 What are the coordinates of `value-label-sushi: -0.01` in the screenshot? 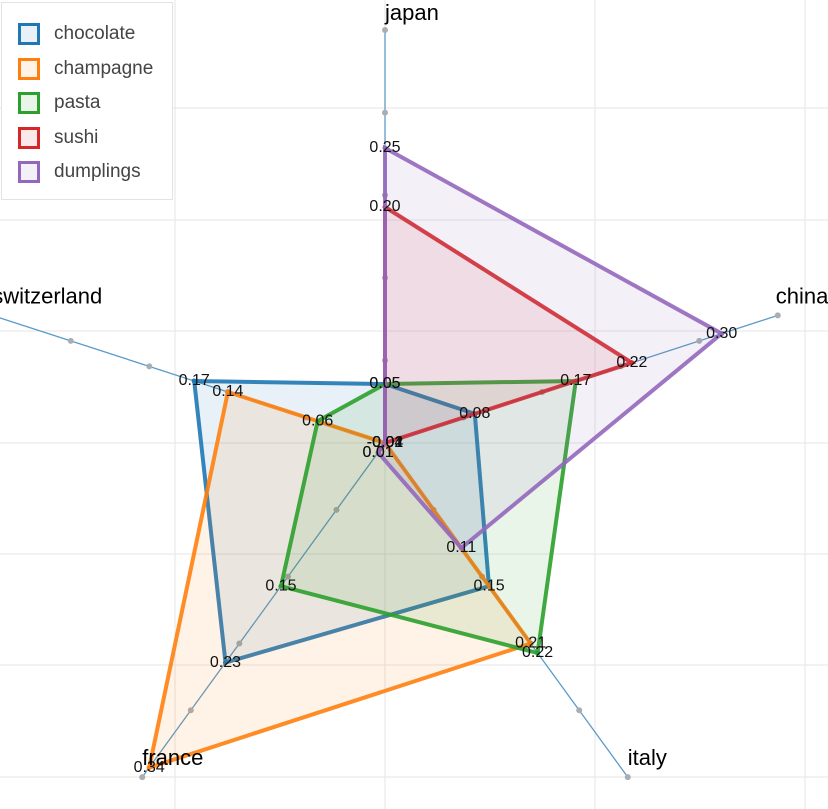 It's located at (385, 442).